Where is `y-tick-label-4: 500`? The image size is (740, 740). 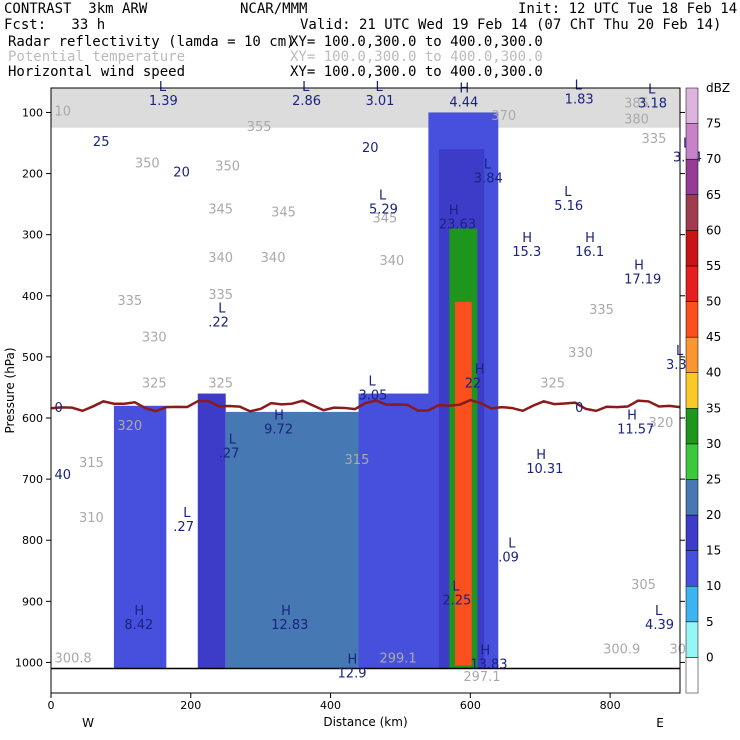 y-tick-label-4: 500 is located at coordinates (32, 357).